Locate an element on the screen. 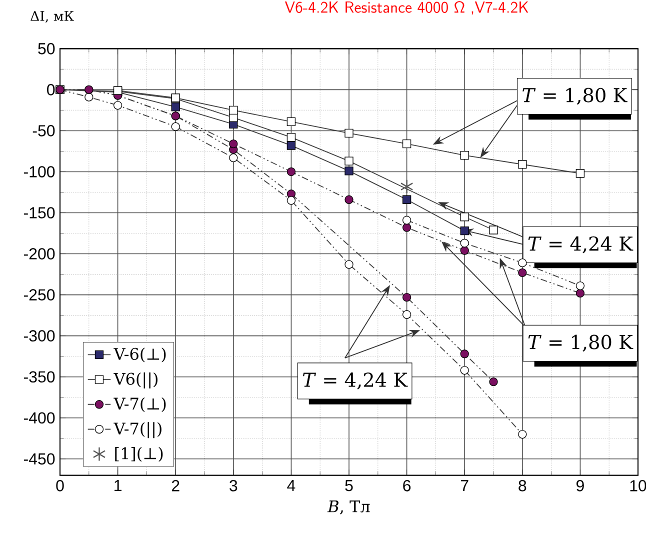 The width and height of the screenshot is (646, 542). y-tick-label: -200 is located at coordinates (39, 254).